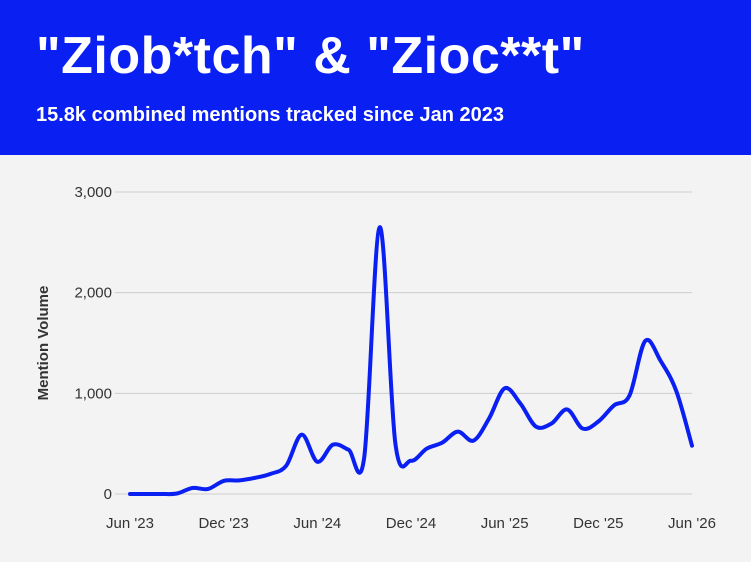  Describe the element at coordinates (93, 192) in the screenshot. I see `y-tick-label: 3,000` at that location.